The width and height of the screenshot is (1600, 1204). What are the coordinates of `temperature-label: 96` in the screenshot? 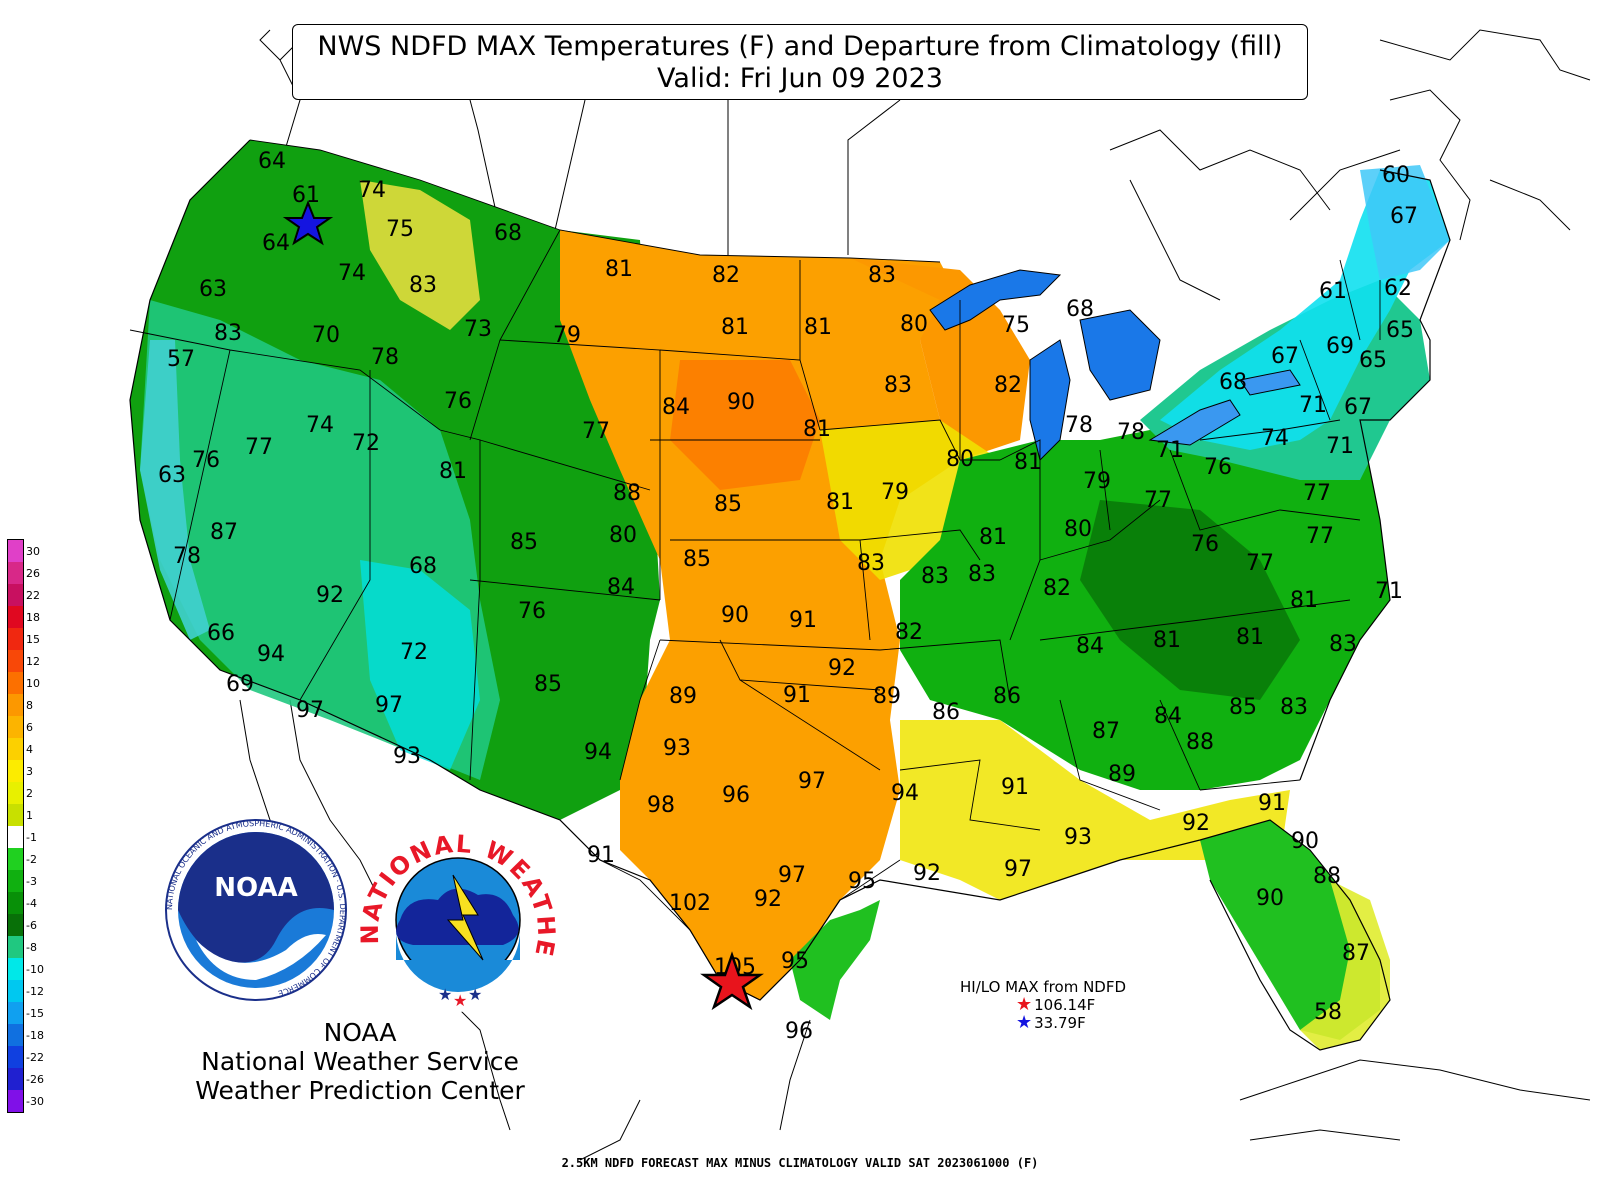 It's located at (799, 1031).